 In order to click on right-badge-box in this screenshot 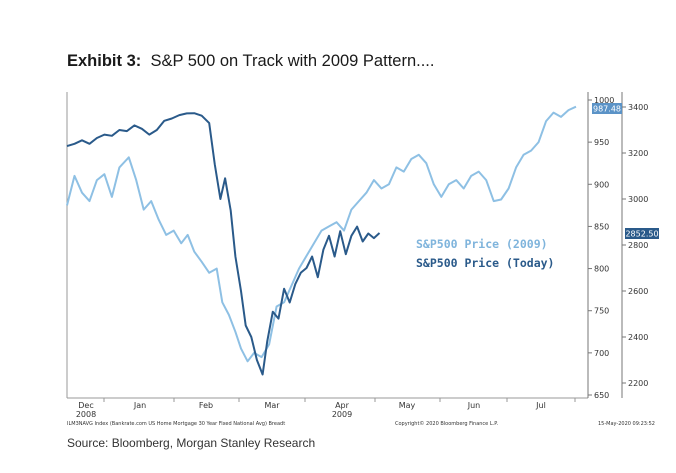, I will do `click(642, 233)`.